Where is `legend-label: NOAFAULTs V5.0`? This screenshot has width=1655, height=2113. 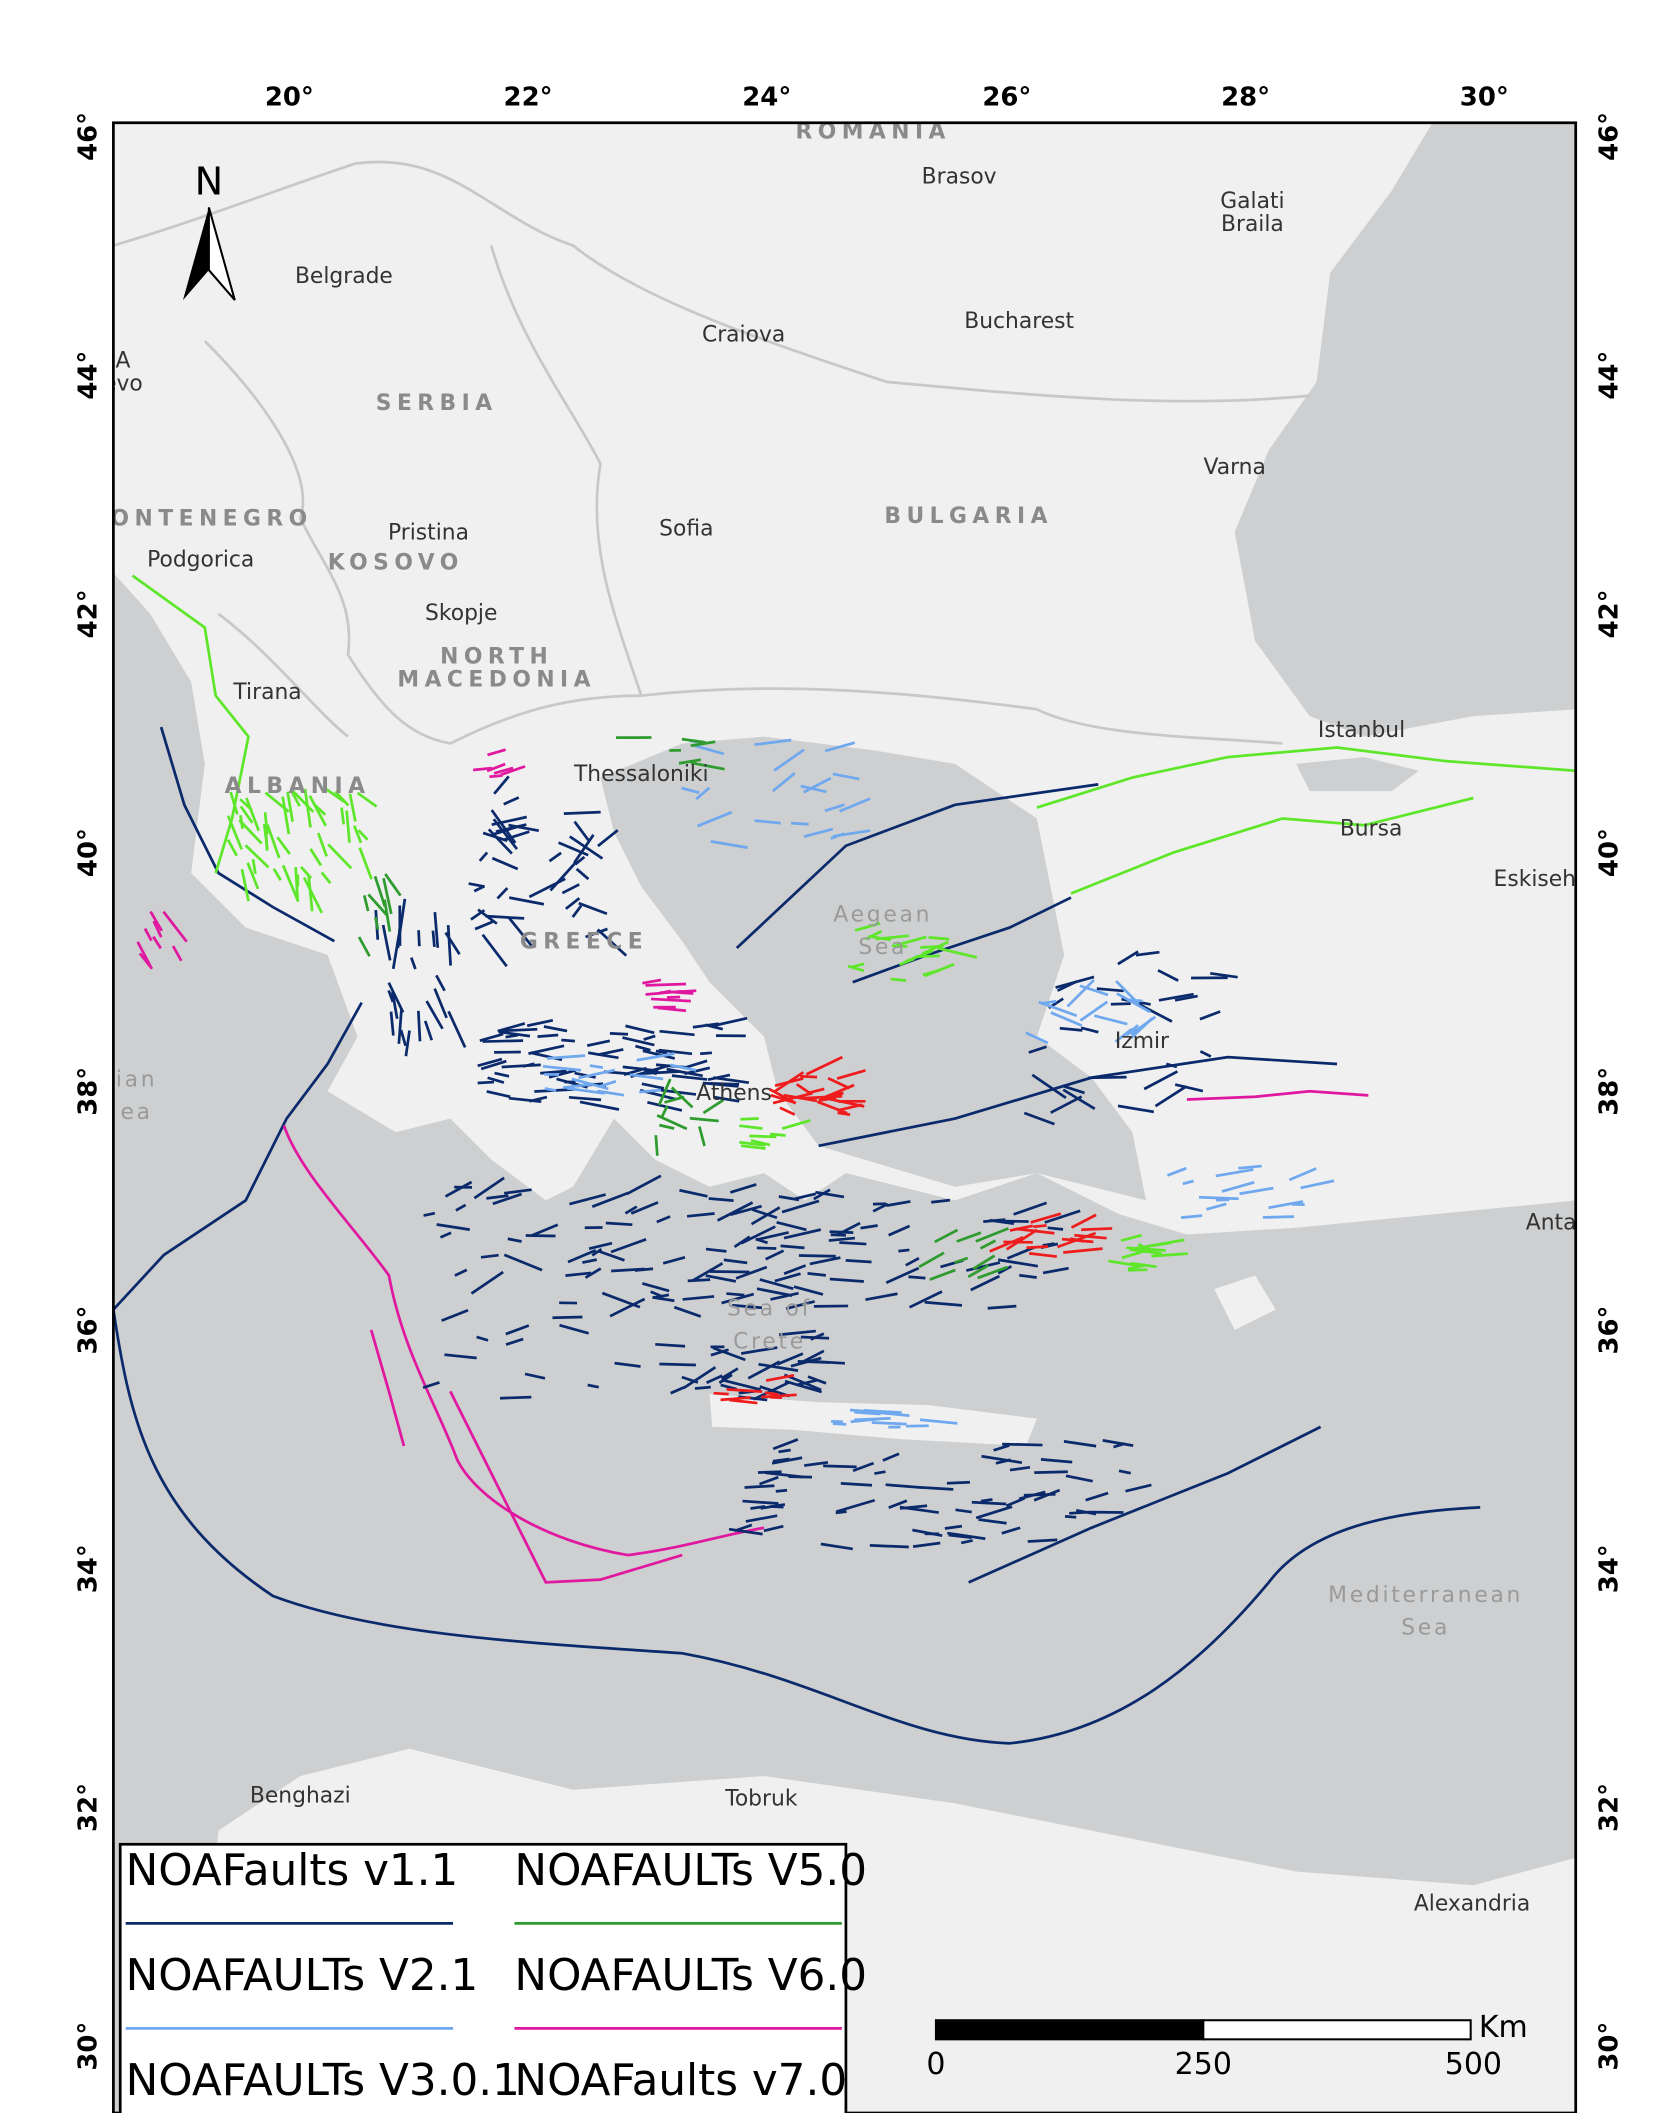 legend-label: NOAFAULTs V5.0 is located at coordinates (690, 1870).